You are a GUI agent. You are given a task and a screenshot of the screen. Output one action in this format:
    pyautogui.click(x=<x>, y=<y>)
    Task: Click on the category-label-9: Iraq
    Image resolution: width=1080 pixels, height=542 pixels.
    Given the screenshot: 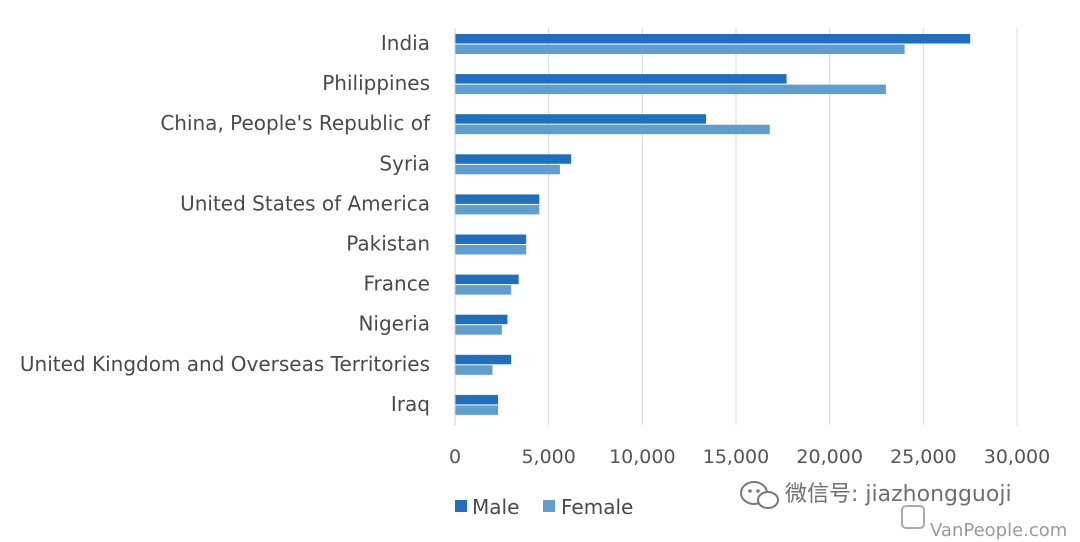 What is the action you would take?
    pyautogui.click(x=410, y=404)
    